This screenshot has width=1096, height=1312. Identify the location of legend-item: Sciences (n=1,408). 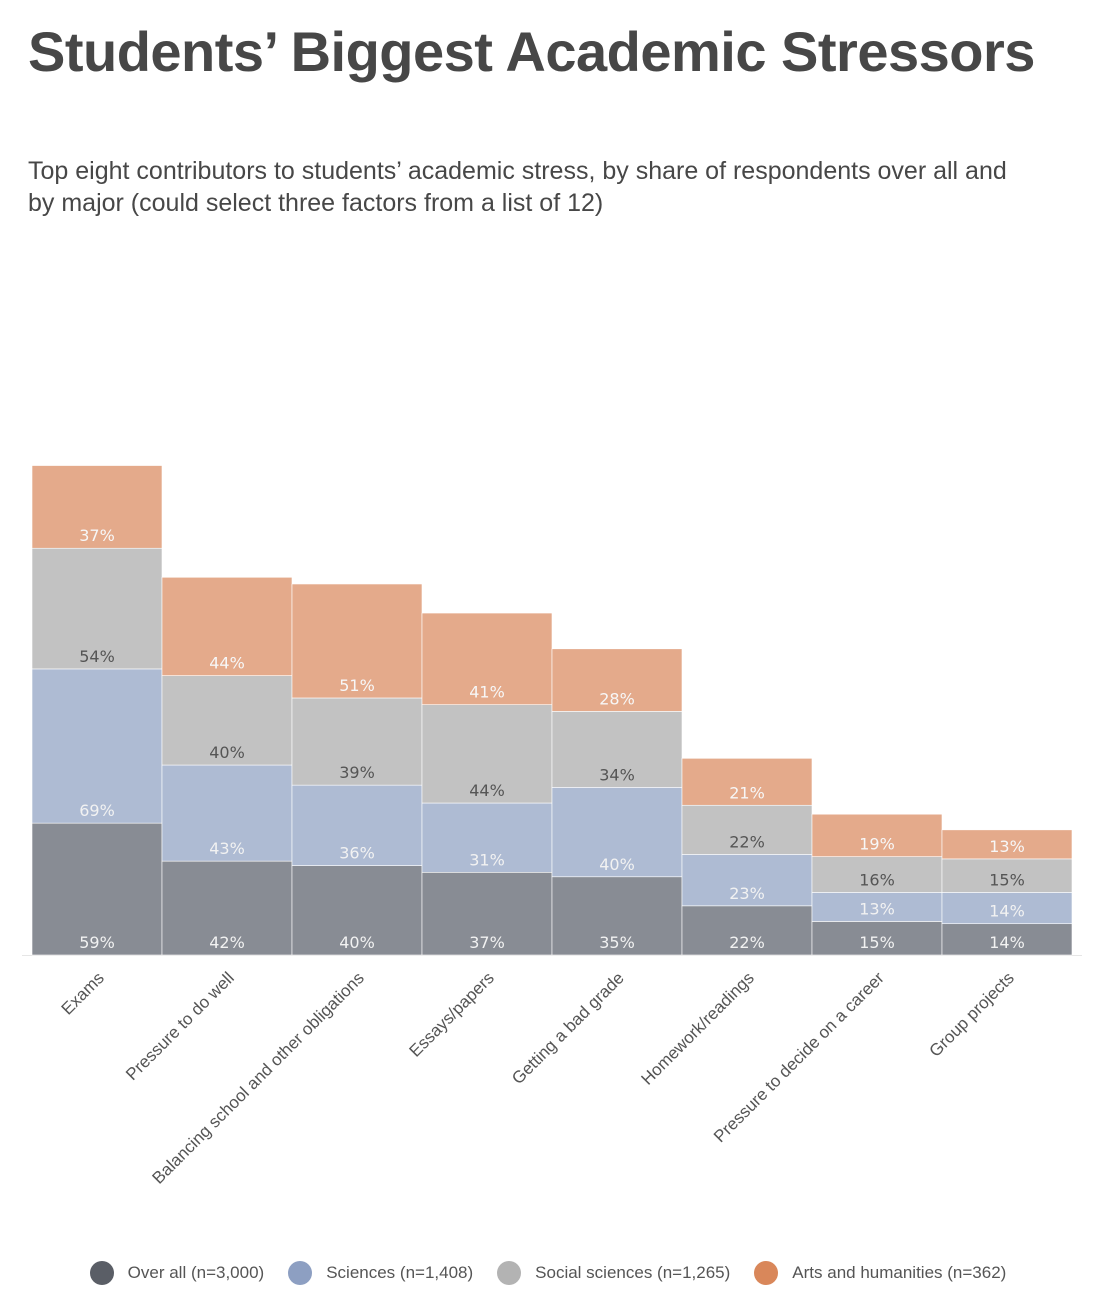
(380, 1273).